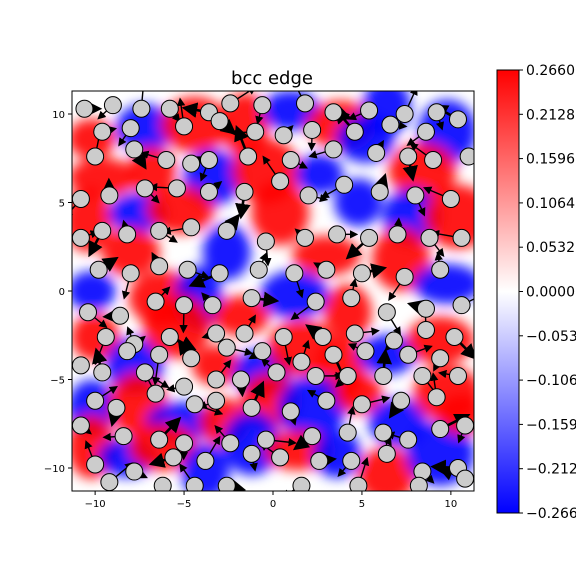 Image resolution: width=576 pixels, height=576 pixels. What do you see at coordinates (550, 160) in the screenshot?
I see `colorbar-tick-label: 0.1596` at bounding box center [550, 160].